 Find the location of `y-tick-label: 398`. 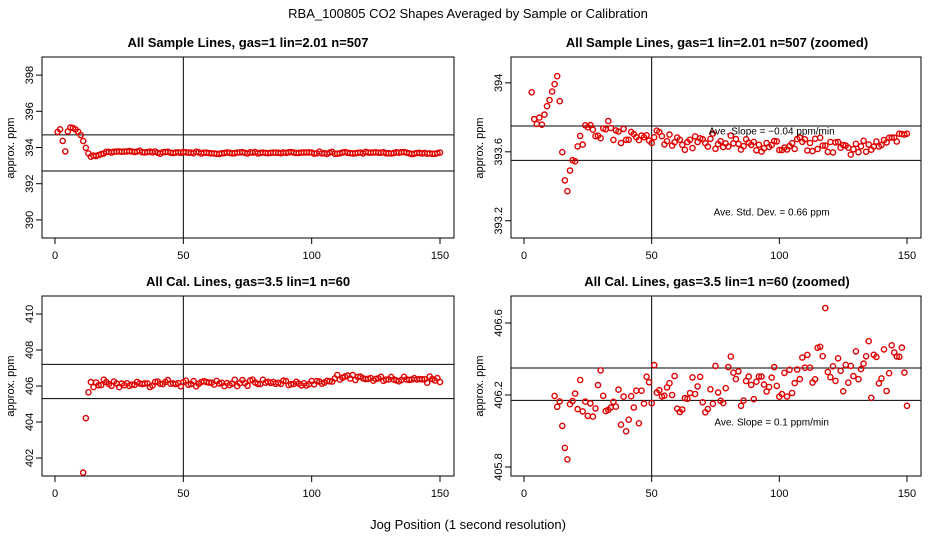

y-tick-label: 398 is located at coordinates (30, 75).